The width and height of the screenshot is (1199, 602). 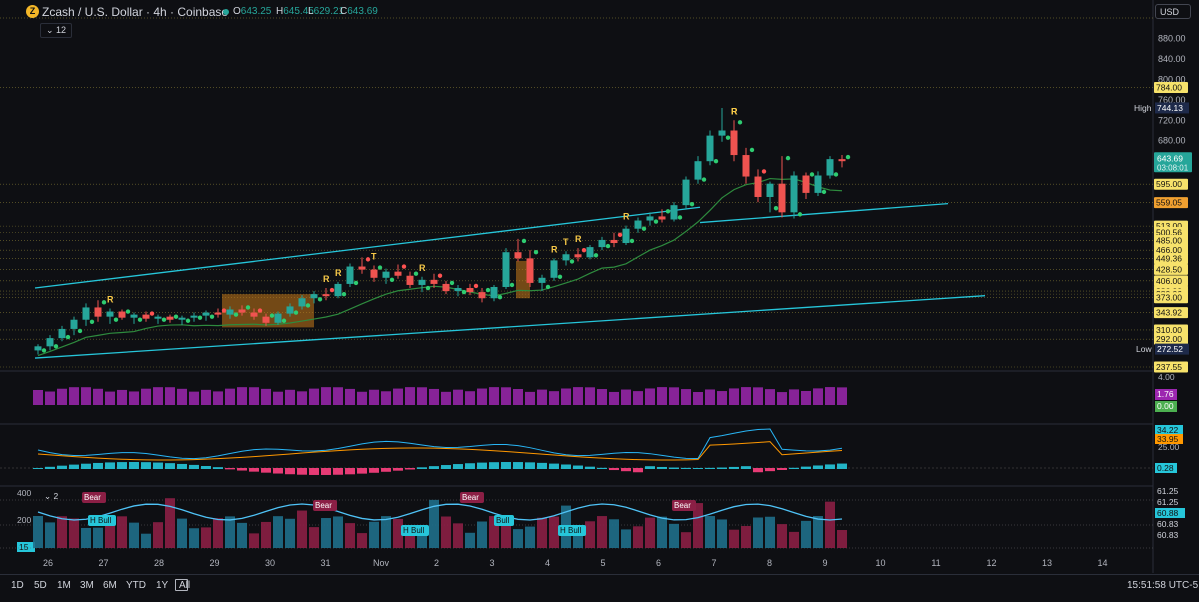 What do you see at coordinates (1169, 367) in the screenshot?
I see `level-value: 237.55` at bounding box center [1169, 367].